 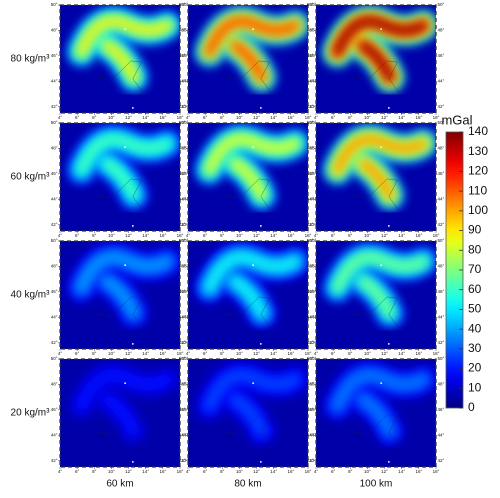 What do you see at coordinates (31, 413) in the screenshot?
I see `row-label: 20 kg/m³` at bounding box center [31, 413].